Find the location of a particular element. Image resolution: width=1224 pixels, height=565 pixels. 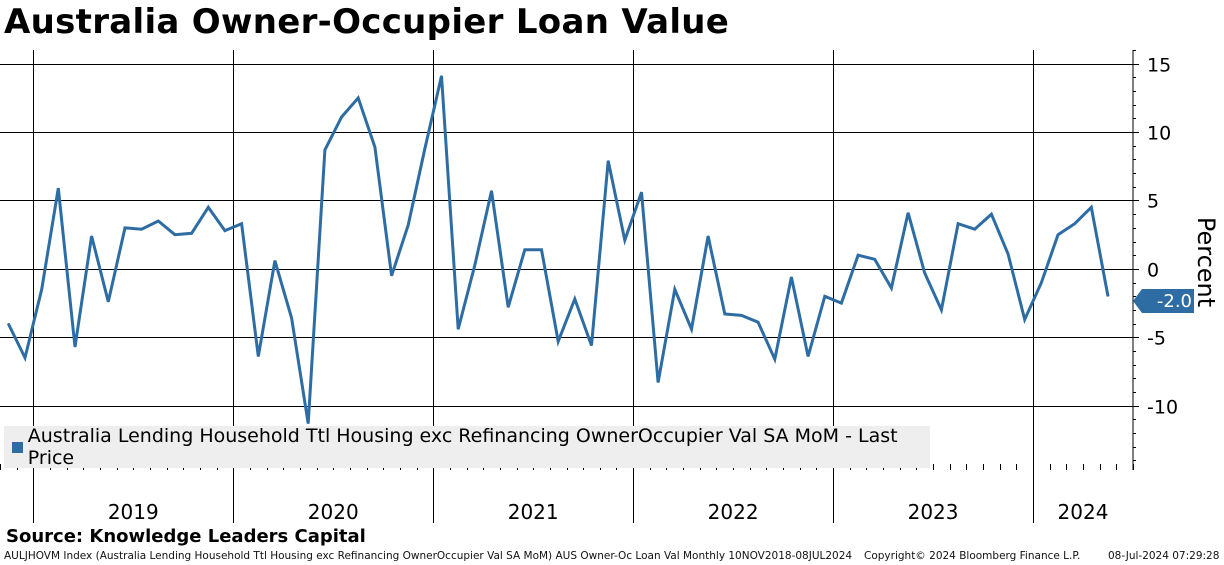

y-tick-label: -10 is located at coordinates (1162, 408).